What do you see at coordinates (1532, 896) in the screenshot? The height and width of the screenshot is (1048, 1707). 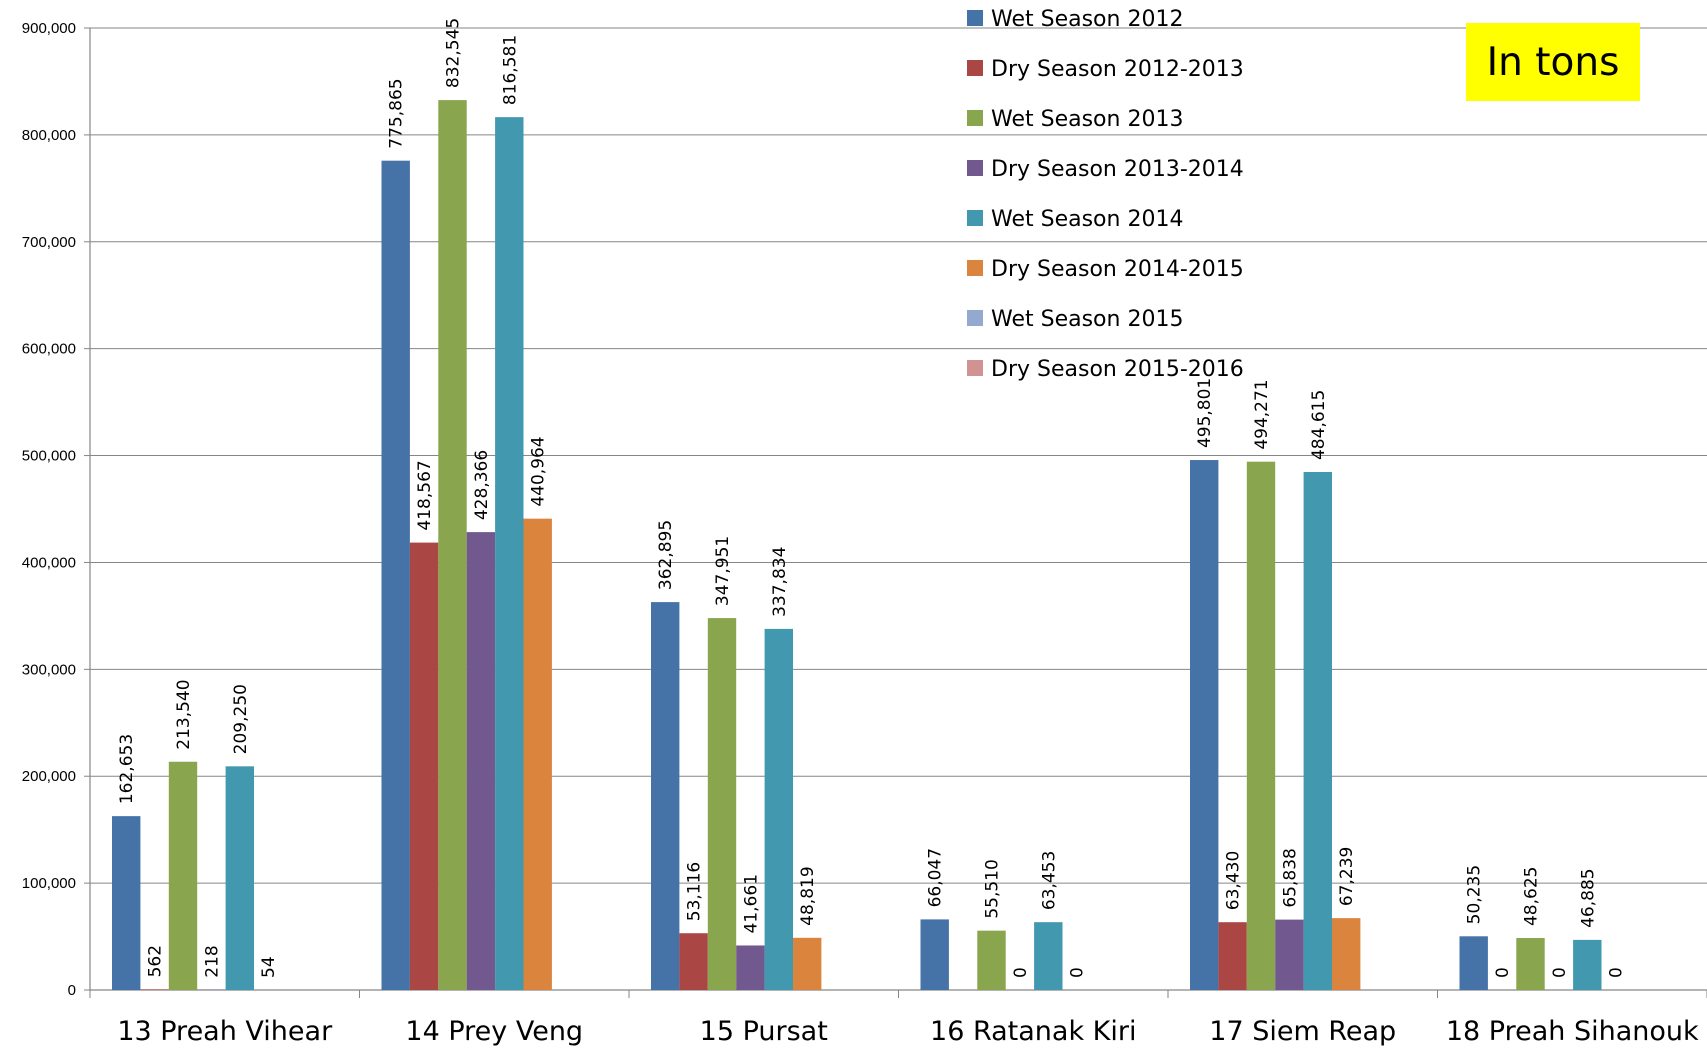 I see `data-label: 48,625` at bounding box center [1532, 896].